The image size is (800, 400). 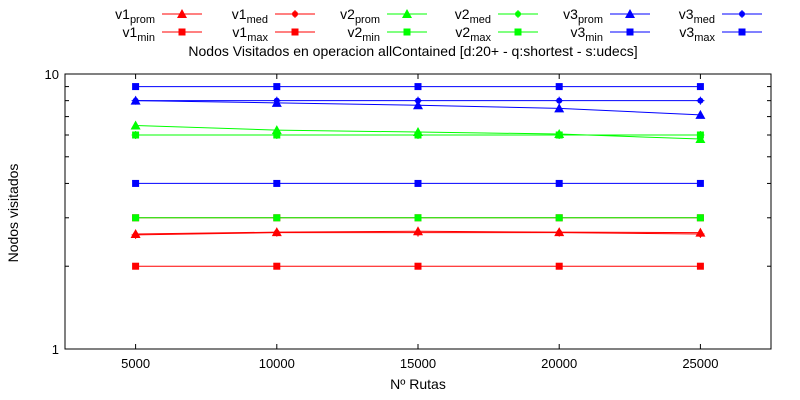 I want to click on y-tick-label: 10, so click(x=52, y=74).